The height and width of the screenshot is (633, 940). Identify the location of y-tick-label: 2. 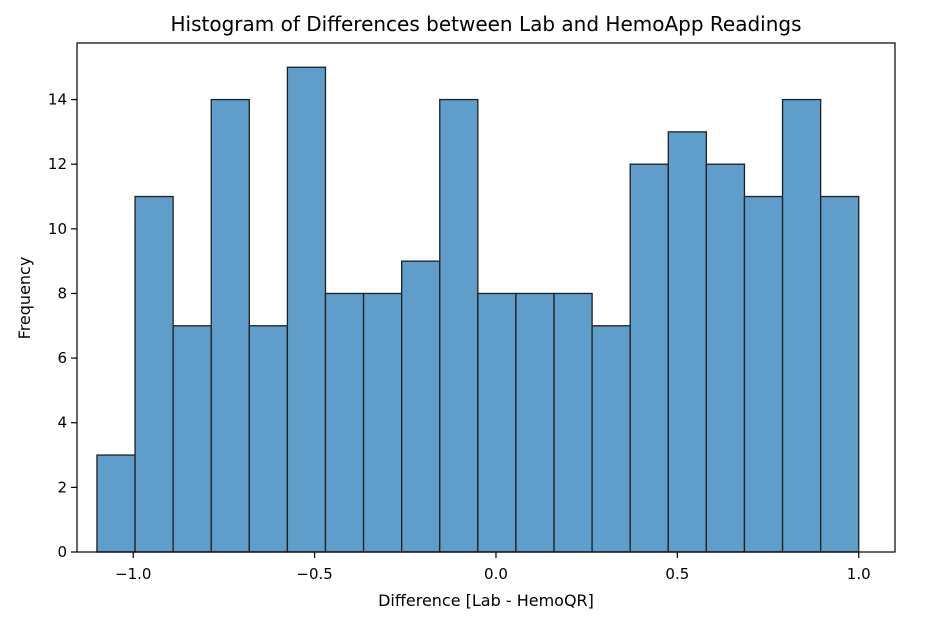
(62, 487).